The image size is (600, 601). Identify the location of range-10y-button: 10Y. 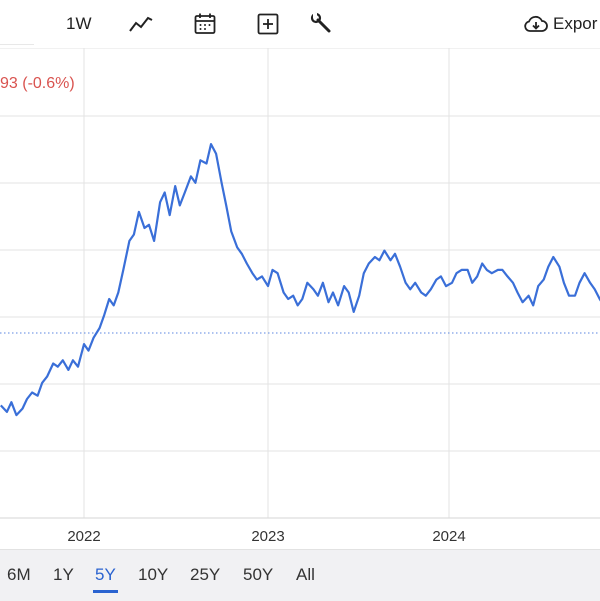
(153, 574).